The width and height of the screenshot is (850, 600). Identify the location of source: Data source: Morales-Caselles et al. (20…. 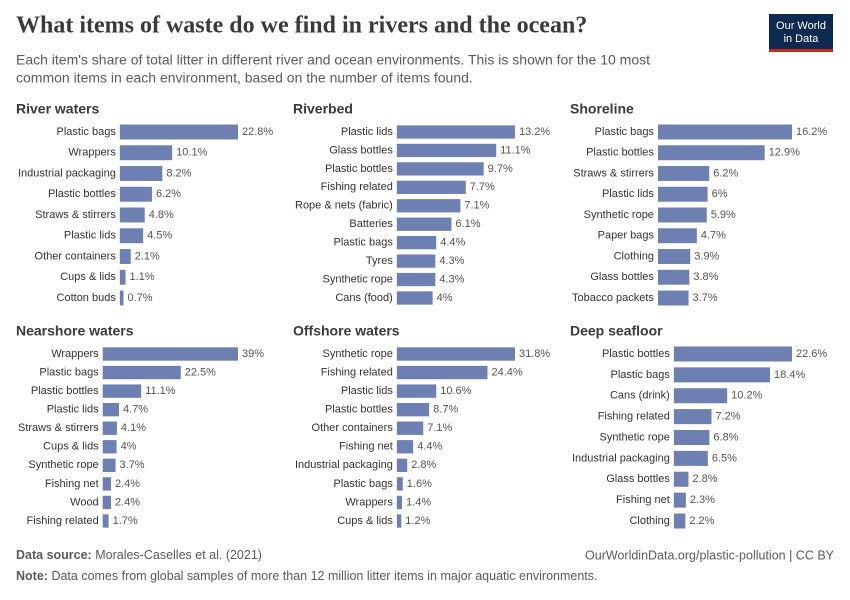
(139, 555).